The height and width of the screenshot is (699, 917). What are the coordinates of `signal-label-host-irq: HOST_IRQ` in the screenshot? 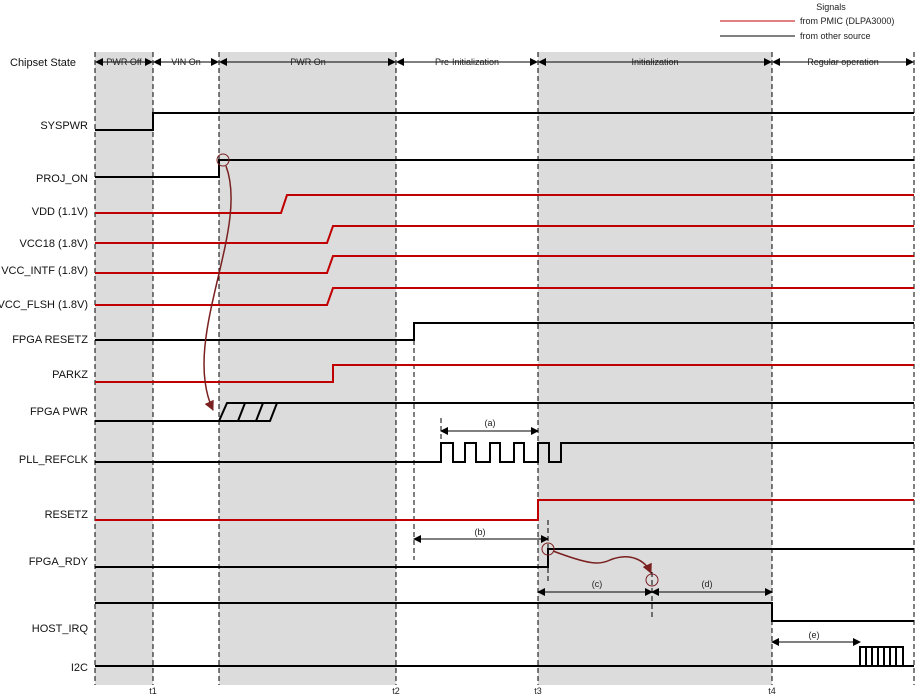 It's located at (60, 629).